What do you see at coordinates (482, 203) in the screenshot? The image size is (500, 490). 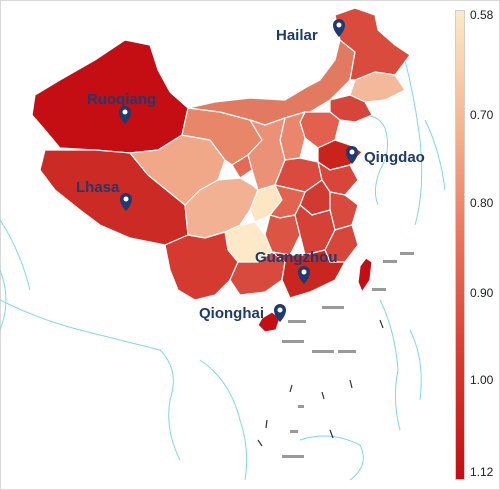 I see `scale-tick: 0.80` at bounding box center [482, 203].